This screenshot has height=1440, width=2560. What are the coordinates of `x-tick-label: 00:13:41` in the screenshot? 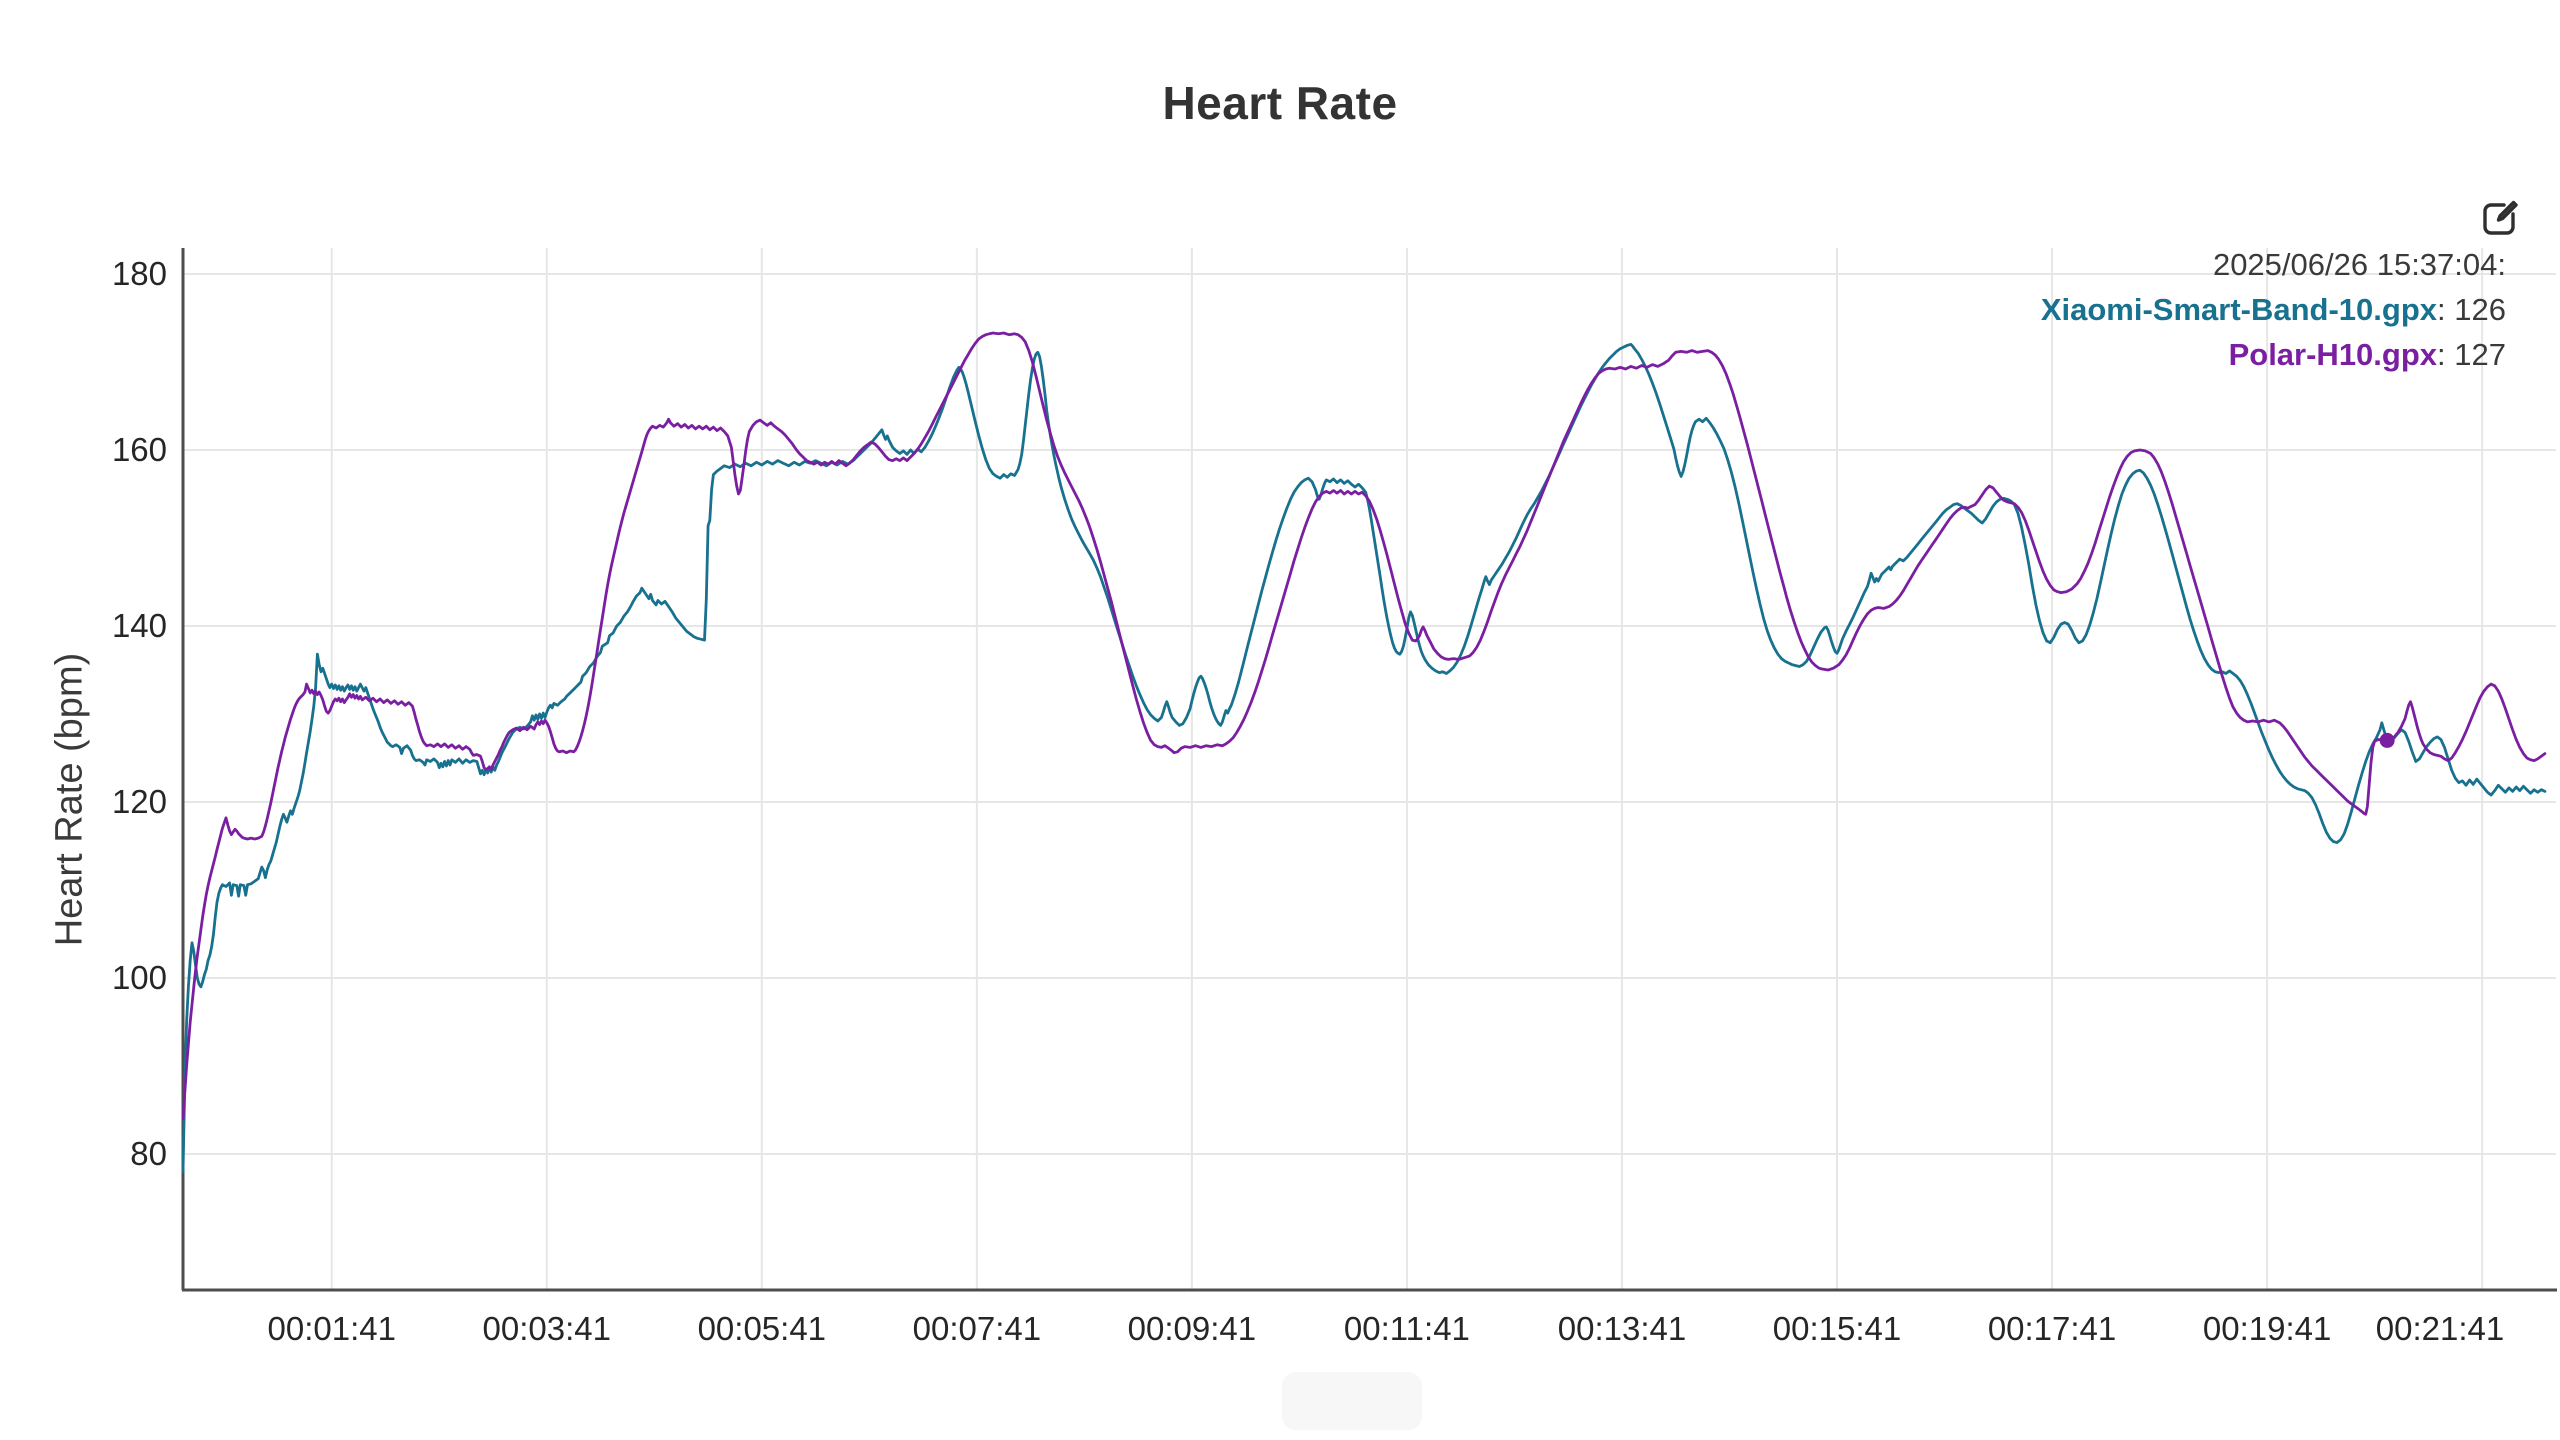 It's located at (1622, 1328).